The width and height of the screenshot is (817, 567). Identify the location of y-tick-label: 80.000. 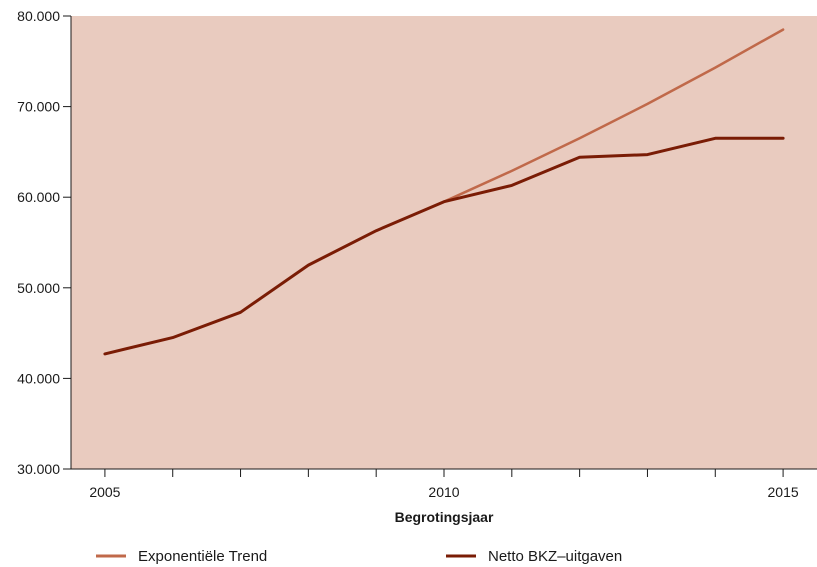
(38, 16).